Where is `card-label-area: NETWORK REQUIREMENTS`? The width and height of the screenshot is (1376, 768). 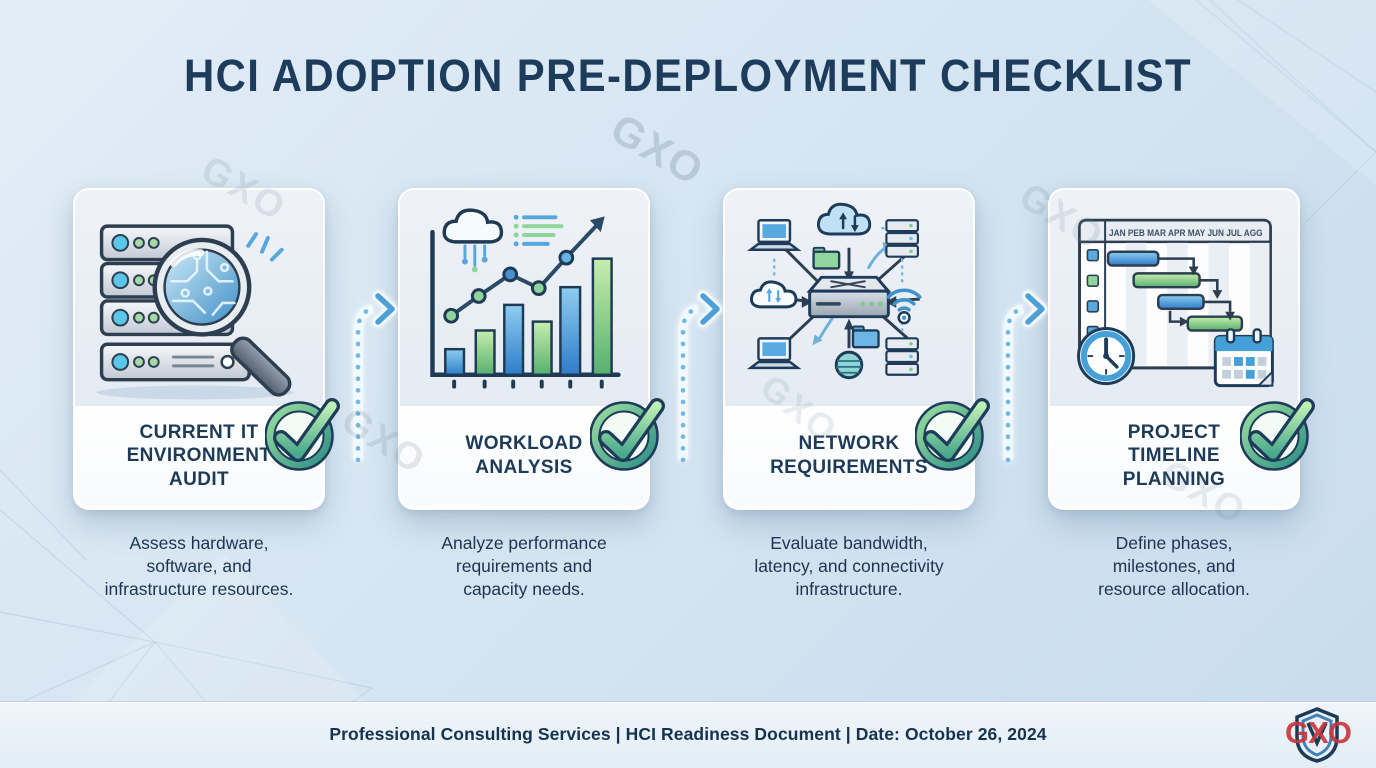
card-label-area: NETWORK REQUIREMENTS is located at coordinates (857, 452).